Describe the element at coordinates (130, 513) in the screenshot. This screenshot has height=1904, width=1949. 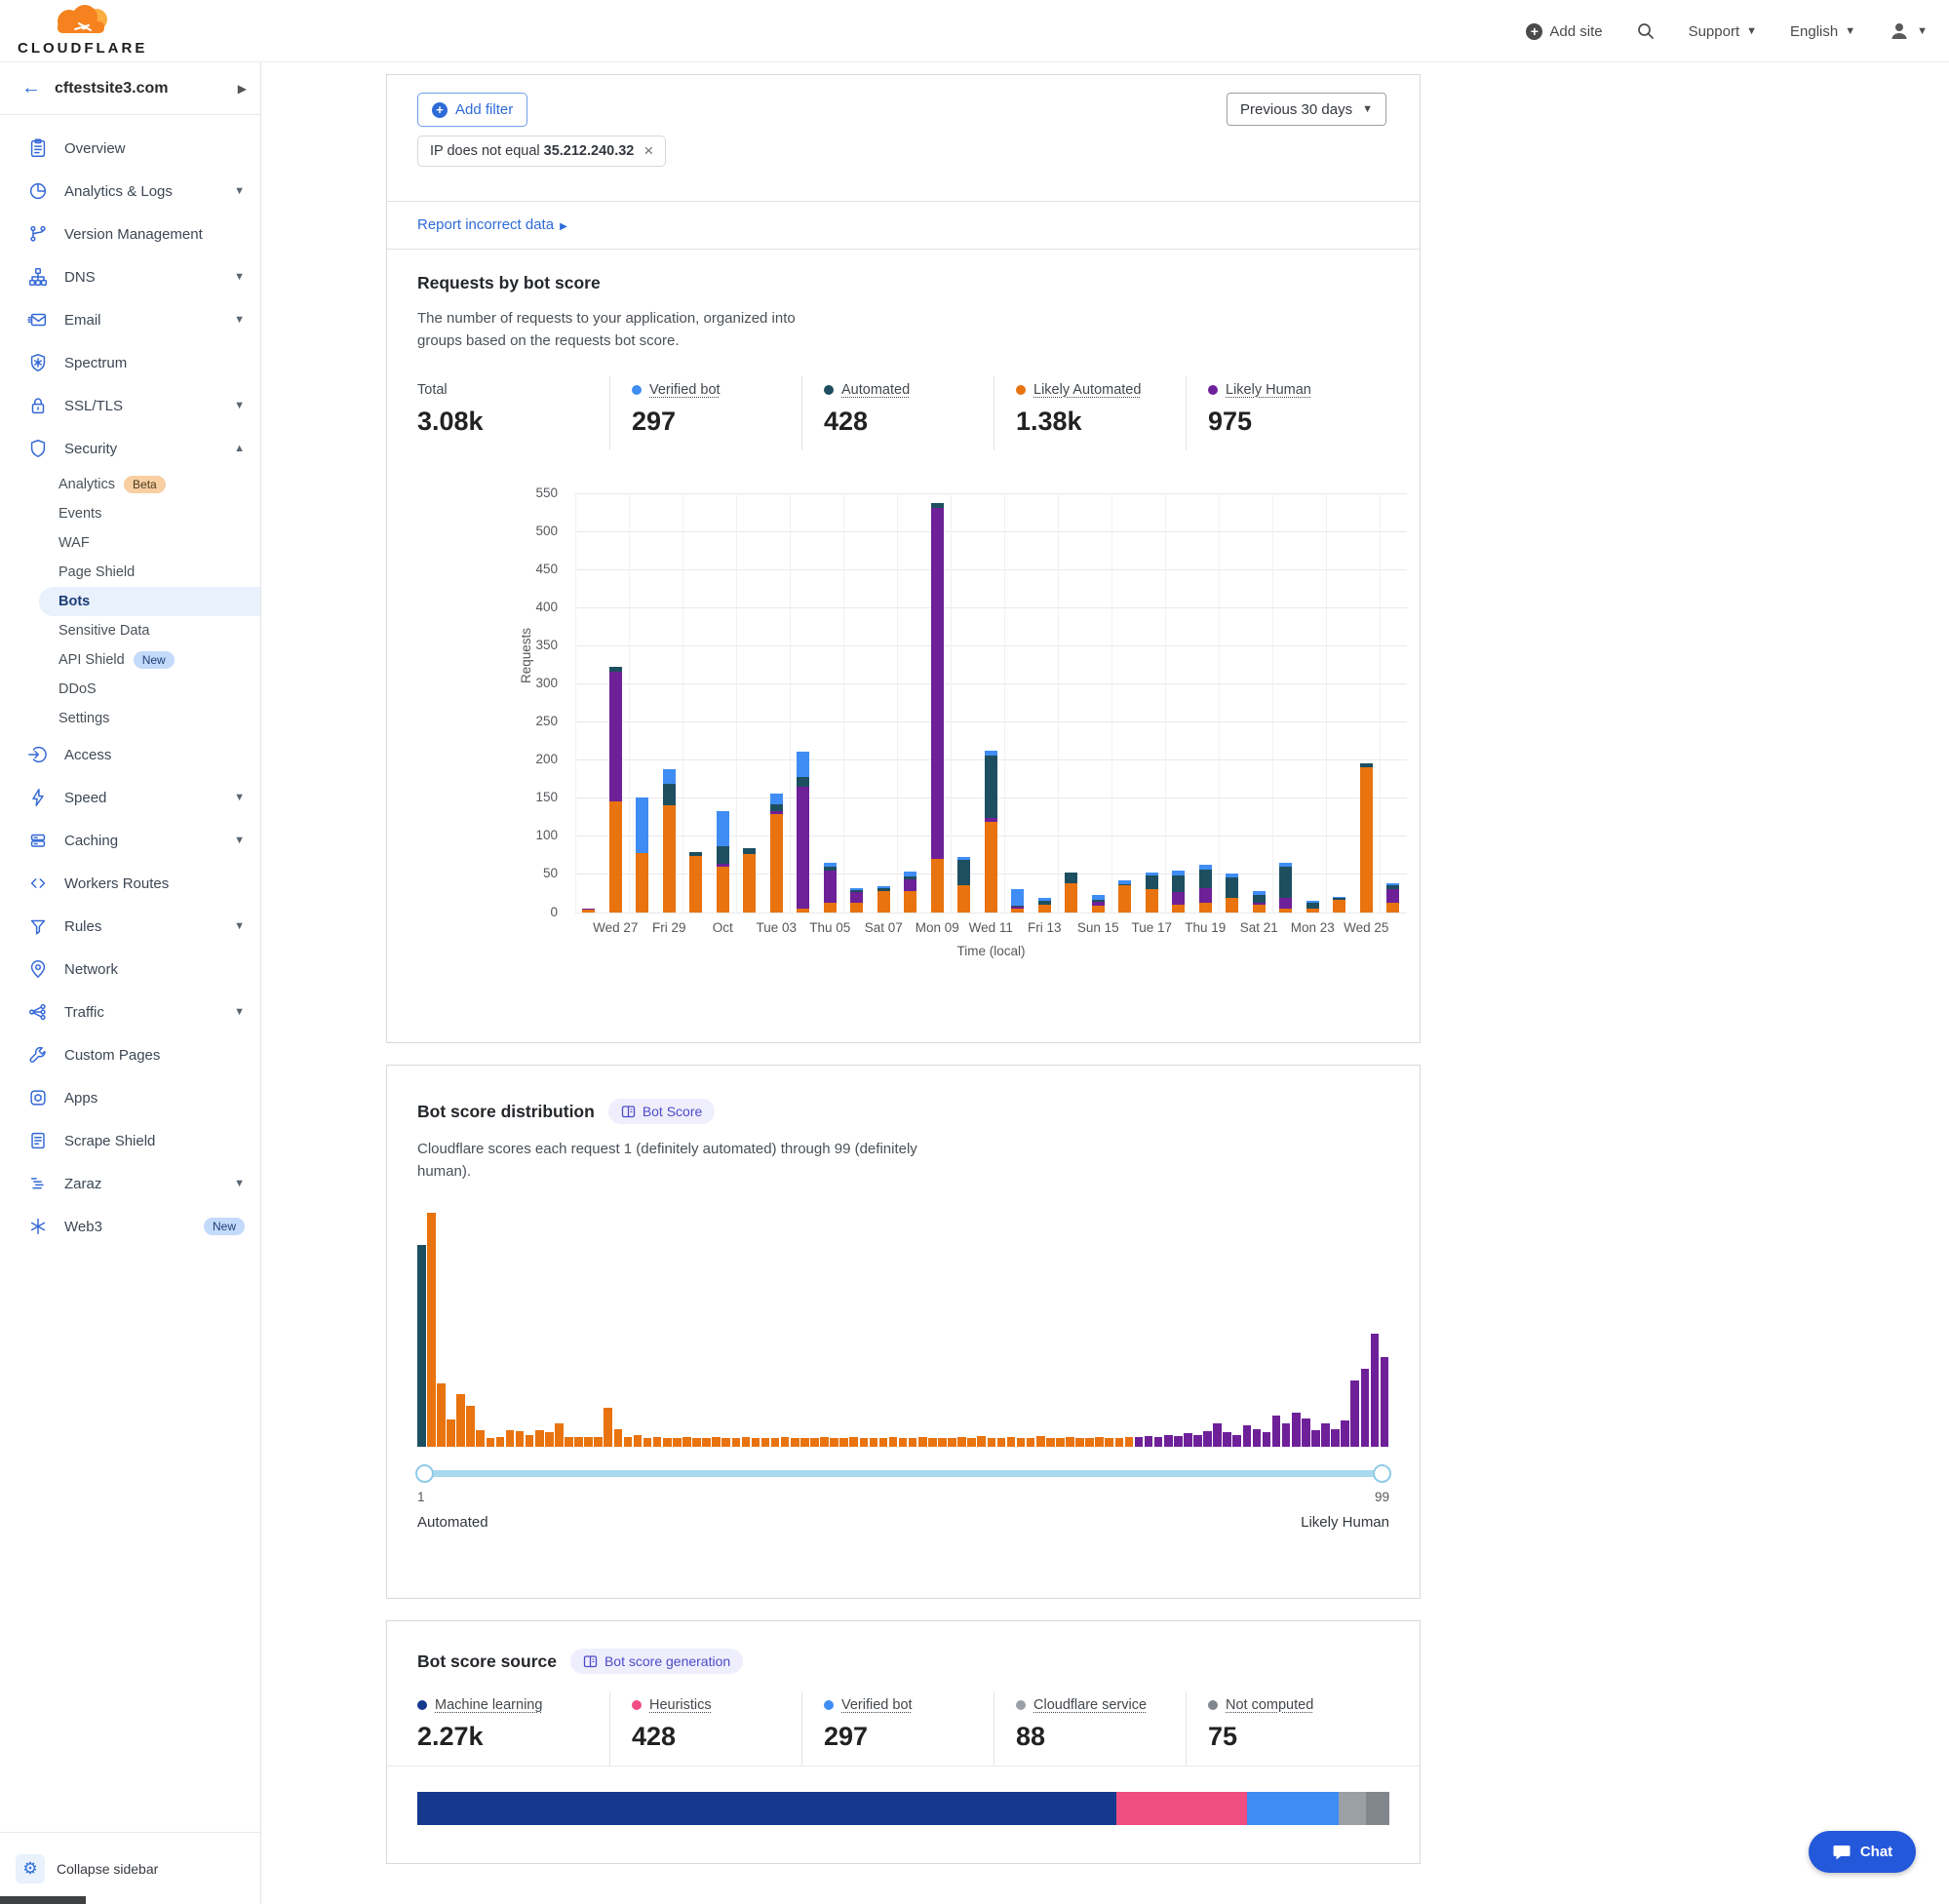
I see `sidebar-subitem-events: Events` at that location.